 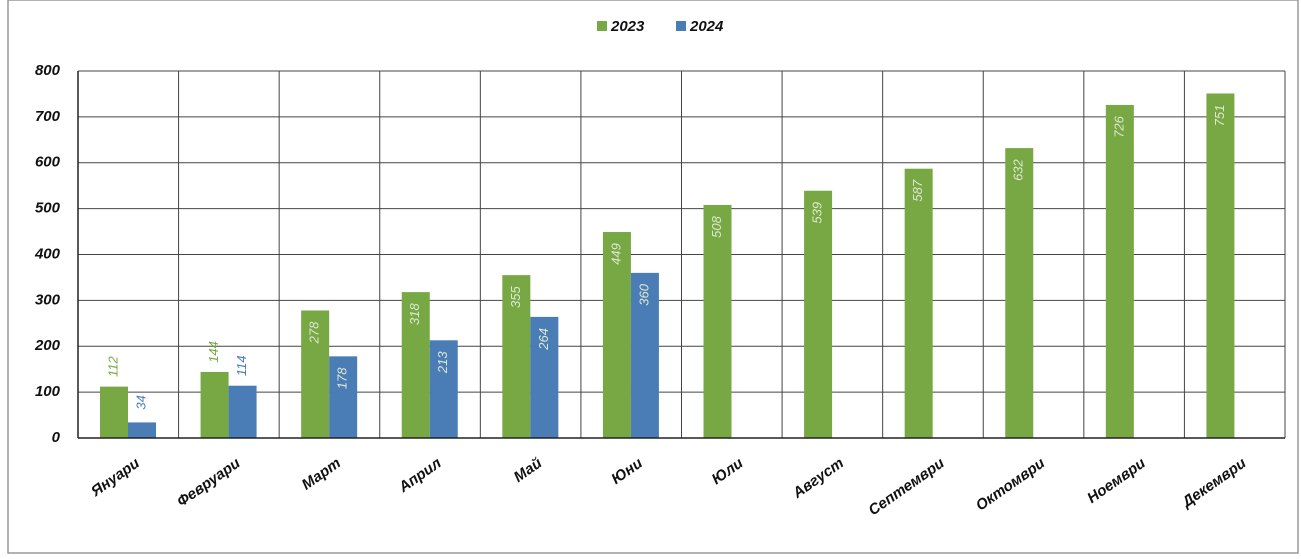 I want to click on data-label: 360, so click(x=643, y=294).